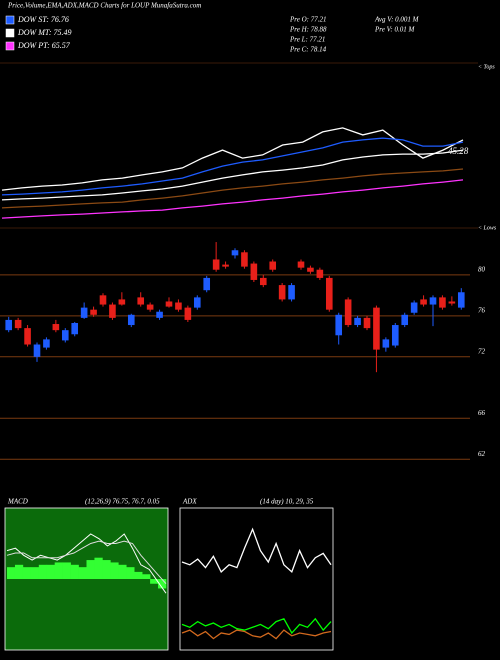 This screenshot has width=500, height=660. Describe the element at coordinates (44, 45) in the screenshot. I see `legend-entry: DOW PT: 65.57` at that location.